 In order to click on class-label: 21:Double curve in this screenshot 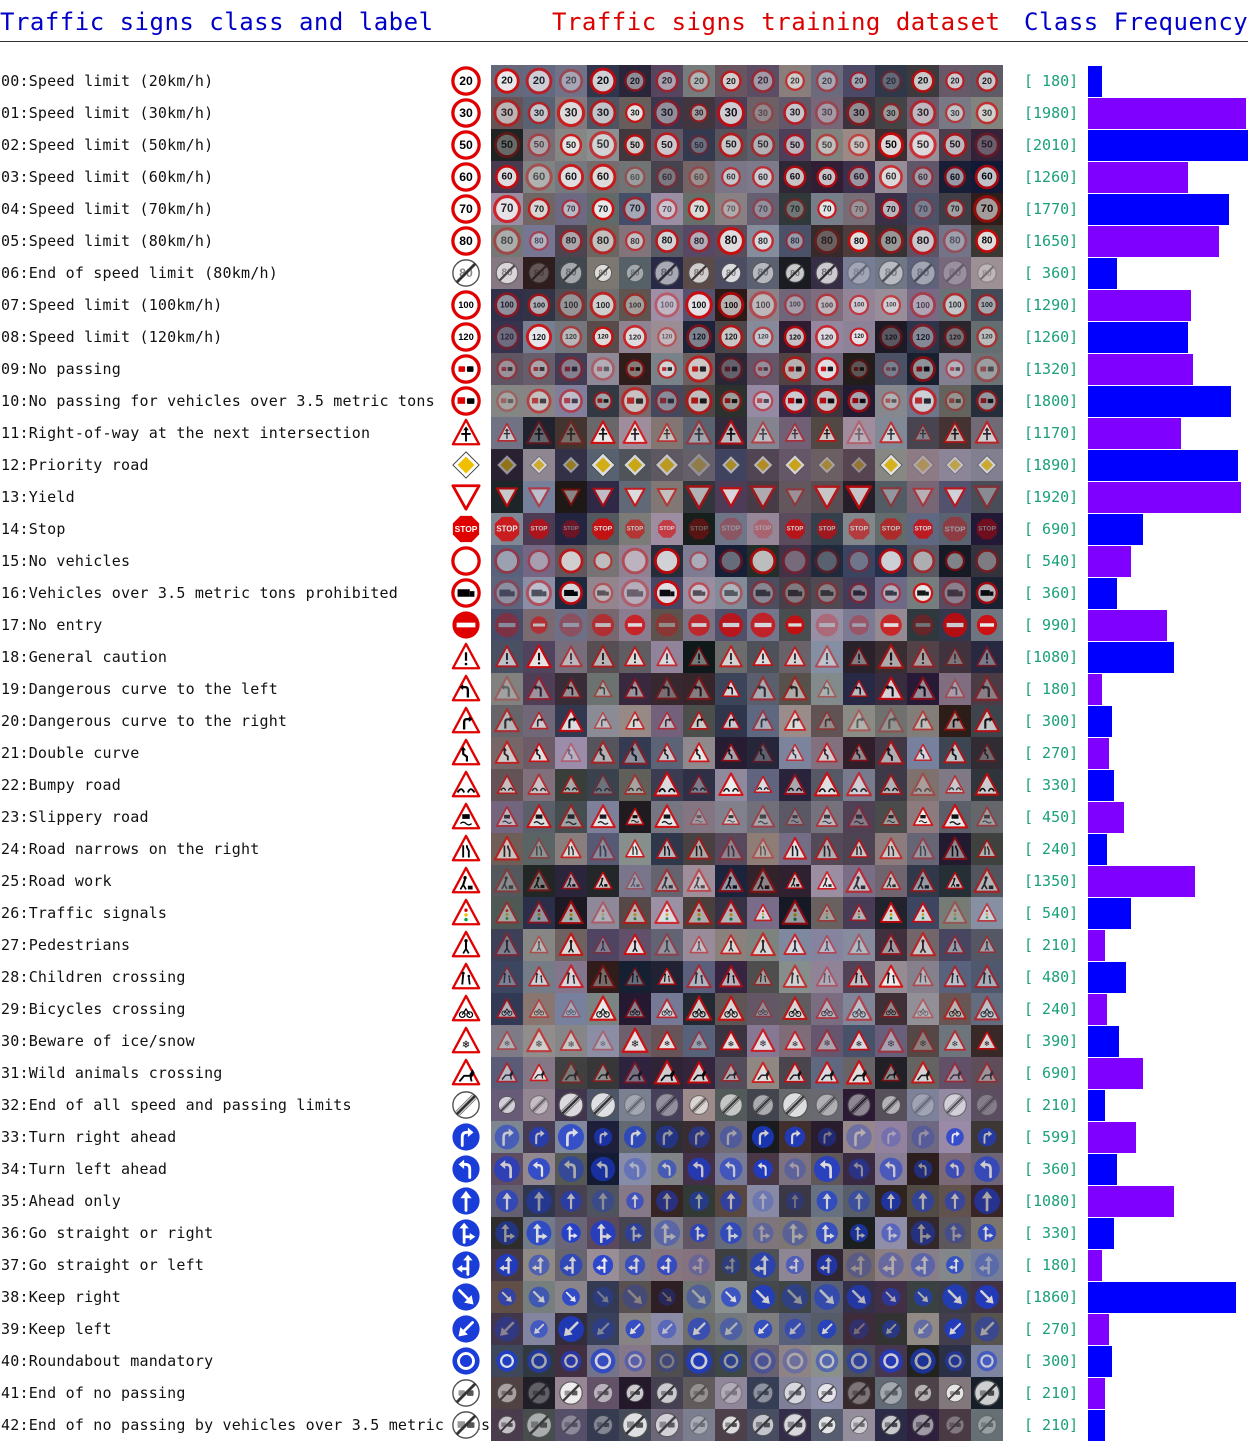, I will do `click(70, 753)`.